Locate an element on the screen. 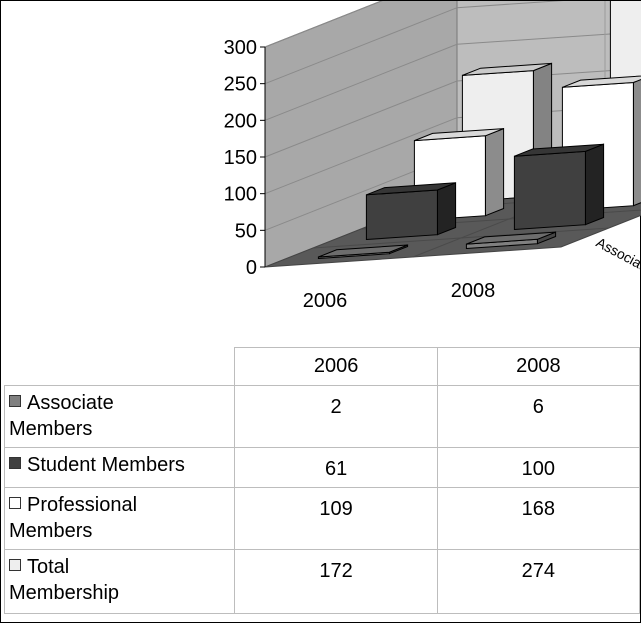  y-axis-tick-labels: 0 50 100 150 200 250 300 is located at coordinates (245, 158).